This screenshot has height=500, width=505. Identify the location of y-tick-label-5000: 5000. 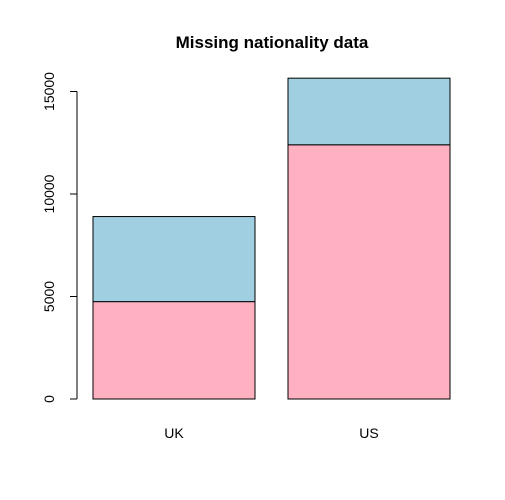
(49, 296).